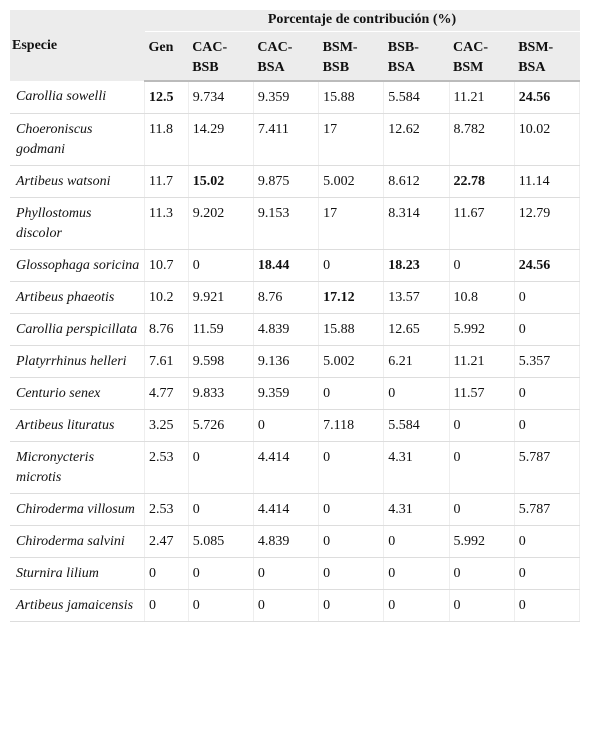 The width and height of the screenshot is (590, 737). I want to click on header-row: Especie Porcentaje de contribución (%), so click(295, 45).